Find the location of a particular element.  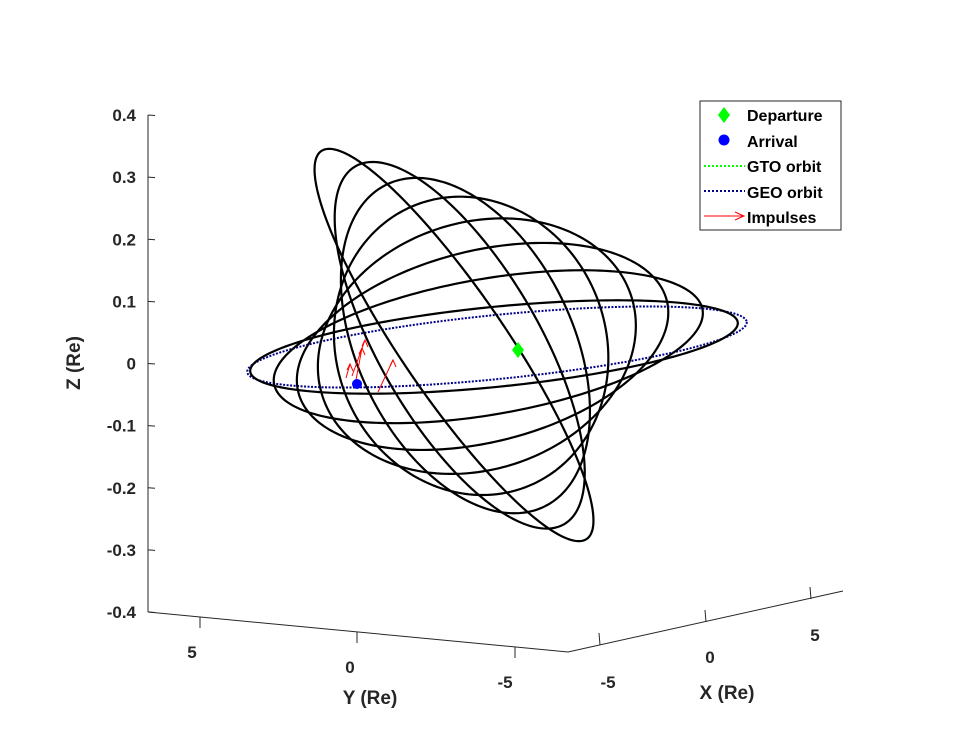

z-tick-label: -0.2 is located at coordinates (121, 488).